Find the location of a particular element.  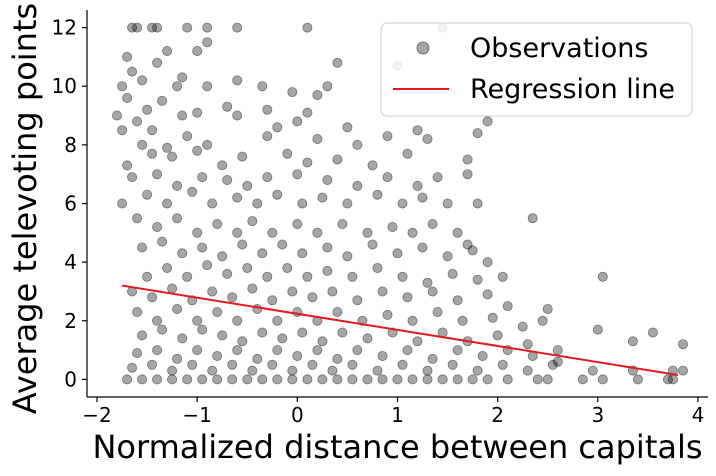

legend: Observations Regression line is located at coordinates (536, 69).